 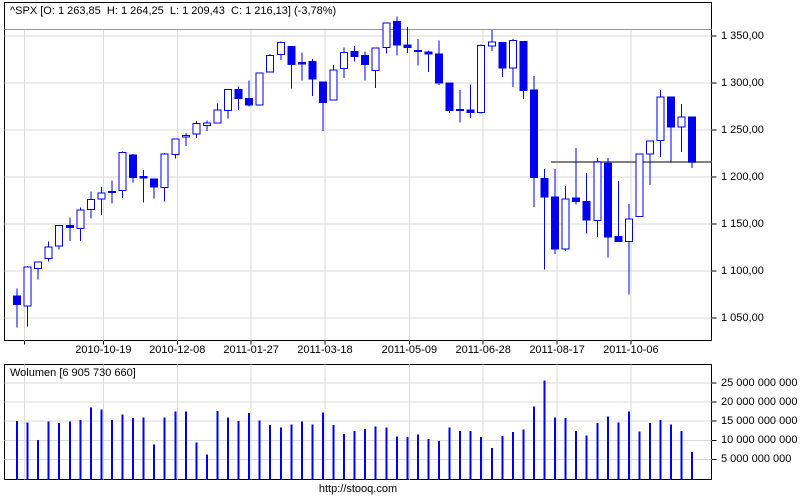 What do you see at coordinates (325, 350) in the screenshot?
I see `date-label: 2011-03-18` at bounding box center [325, 350].